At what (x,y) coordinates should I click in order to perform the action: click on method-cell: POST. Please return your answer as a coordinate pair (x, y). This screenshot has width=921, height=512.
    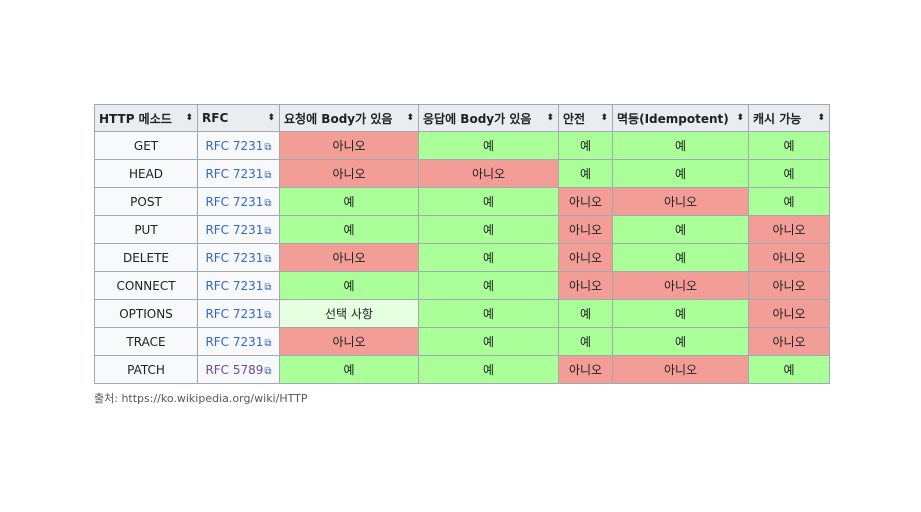
    Looking at the image, I should click on (146, 201).